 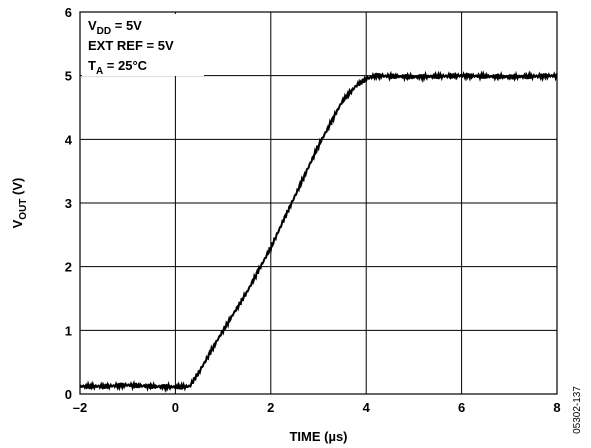 I want to click on y-tick-label: 3, so click(x=68, y=203).